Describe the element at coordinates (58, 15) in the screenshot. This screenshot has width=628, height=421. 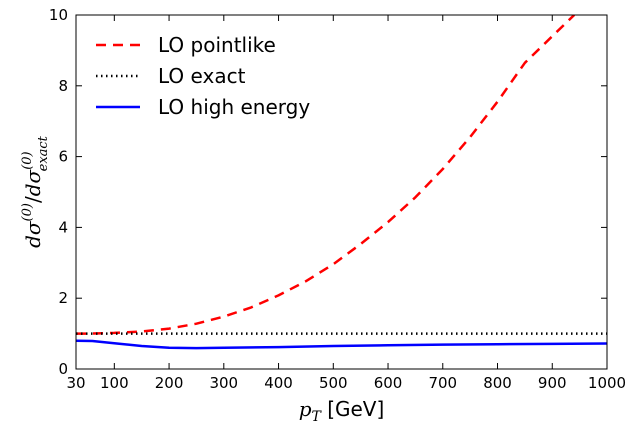
I see `y-tick-label: 10` at that location.